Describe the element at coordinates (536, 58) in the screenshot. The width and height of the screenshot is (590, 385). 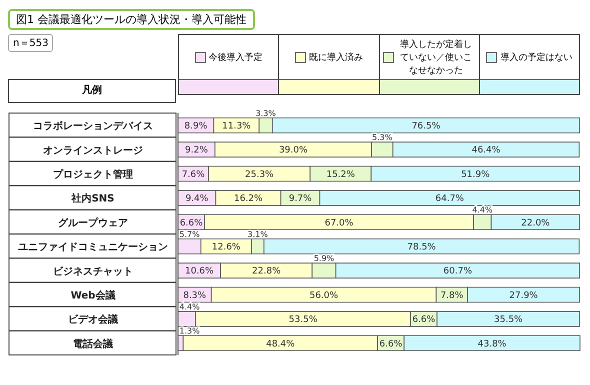
I see `legend-label: 導入の予定はない` at that location.